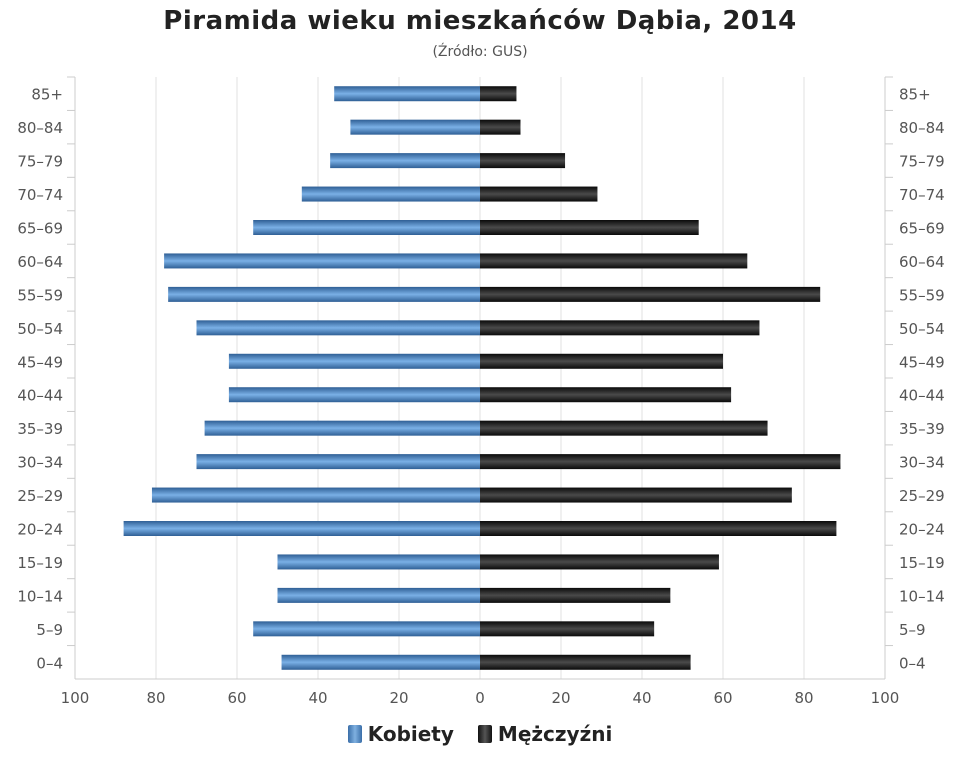  I want to click on bar-men-60–64, so click(614, 261).